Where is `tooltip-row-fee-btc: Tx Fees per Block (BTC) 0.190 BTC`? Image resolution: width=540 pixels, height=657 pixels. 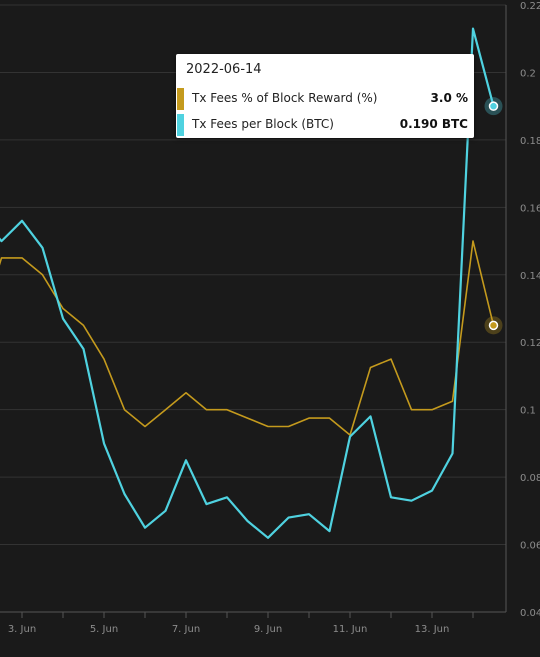 tooltip-row-fee-btc: Tx Fees per Block (BTC) 0.190 BTC is located at coordinates (325, 124).